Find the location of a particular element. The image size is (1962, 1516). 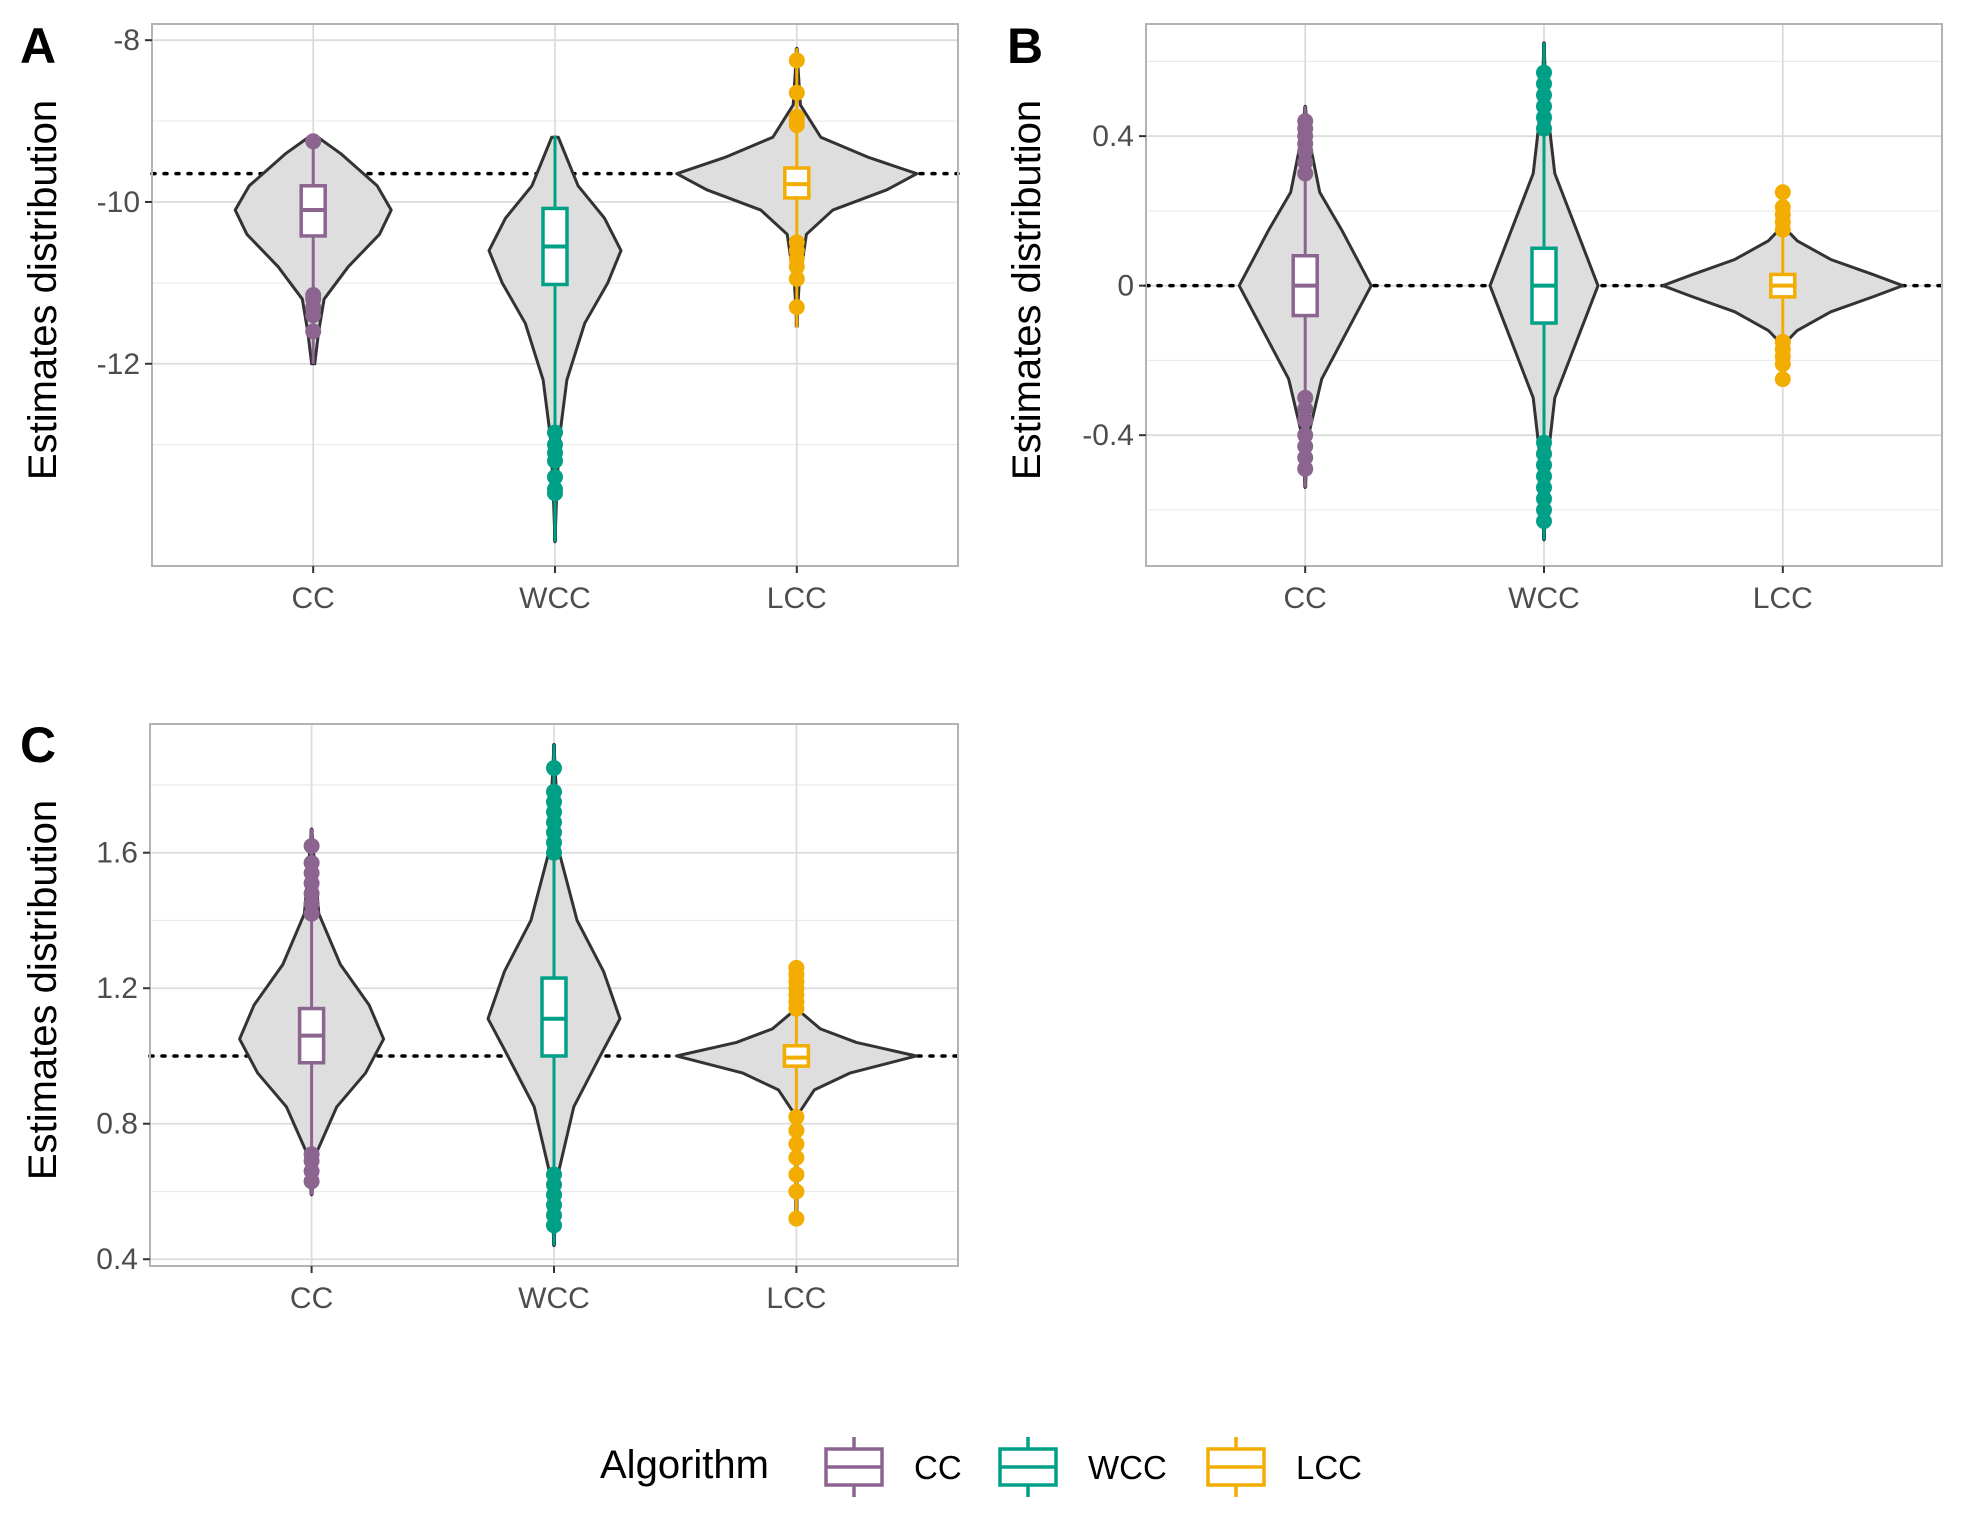

legend-label-lcc: LCC is located at coordinates (1329, 1467).